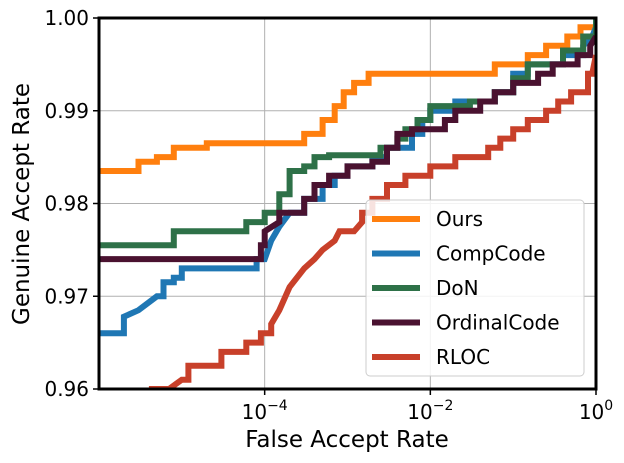 The width and height of the screenshot is (624, 463). Describe the element at coordinates (457, 288) in the screenshot. I see `legend-label-don: DoN` at that location.